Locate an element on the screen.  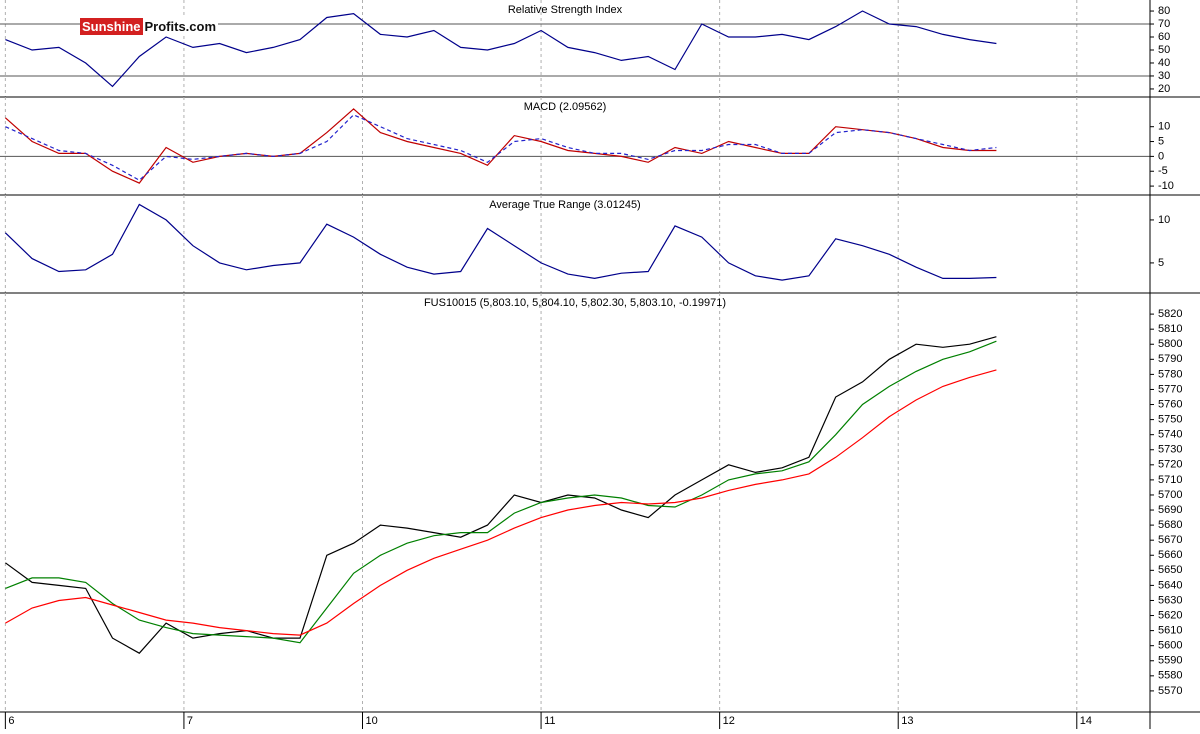
y-tick-label: 5800 is located at coordinates (1170, 344).